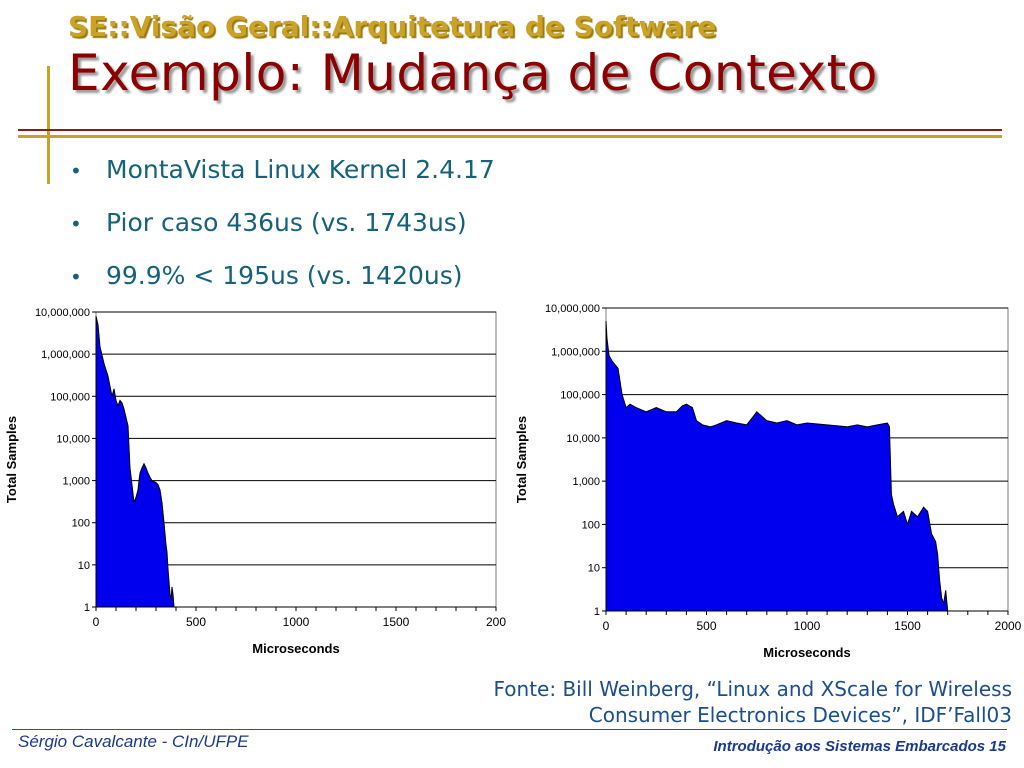 The width and height of the screenshot is (1024, 768). What do you see at coordinates (473, 73) in the screenshot?
I see `slide-title: Exemplo: Mudança de Contexto` at bounding box center [473, 73].